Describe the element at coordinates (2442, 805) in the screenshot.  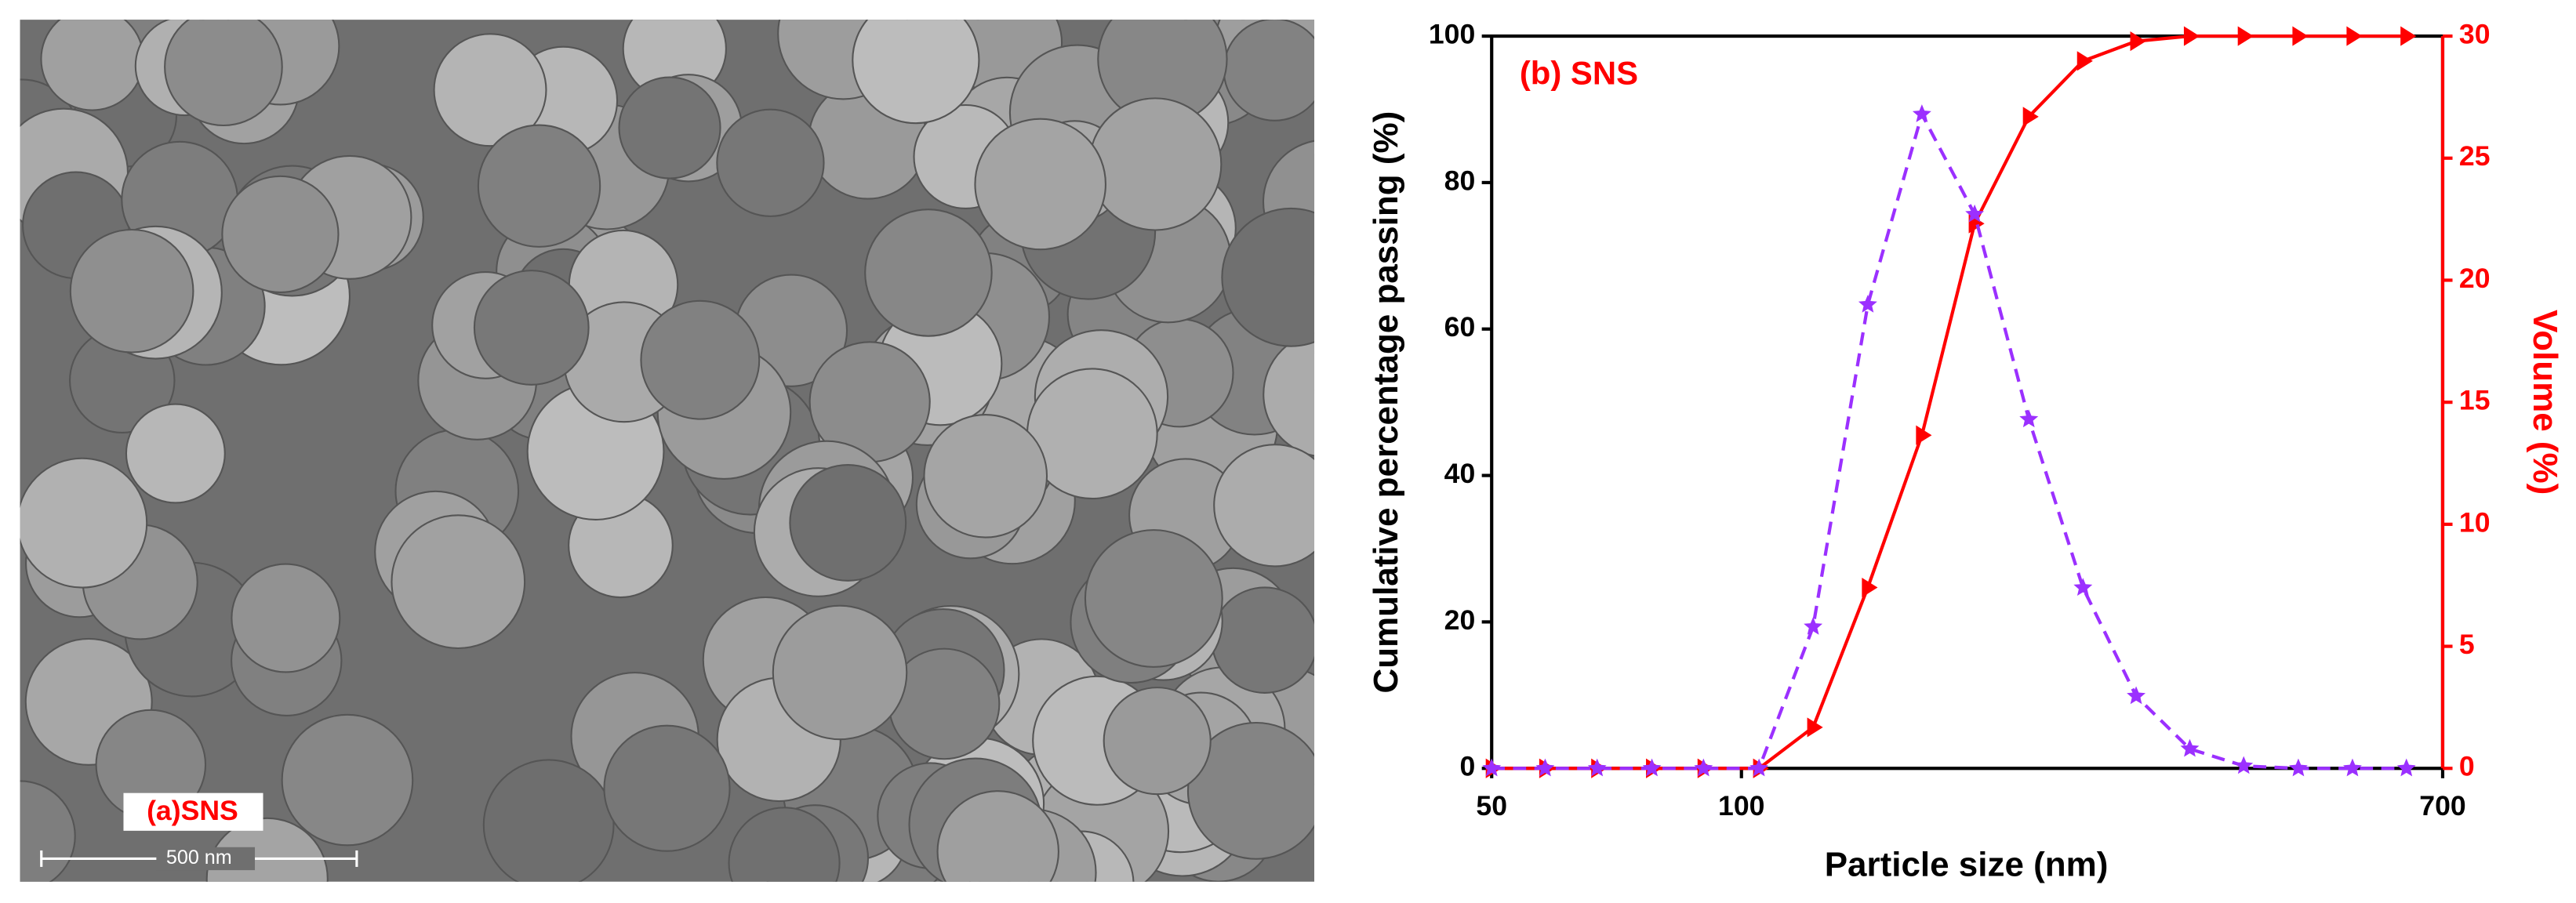
I see `x-tick-label: 700` at that location.